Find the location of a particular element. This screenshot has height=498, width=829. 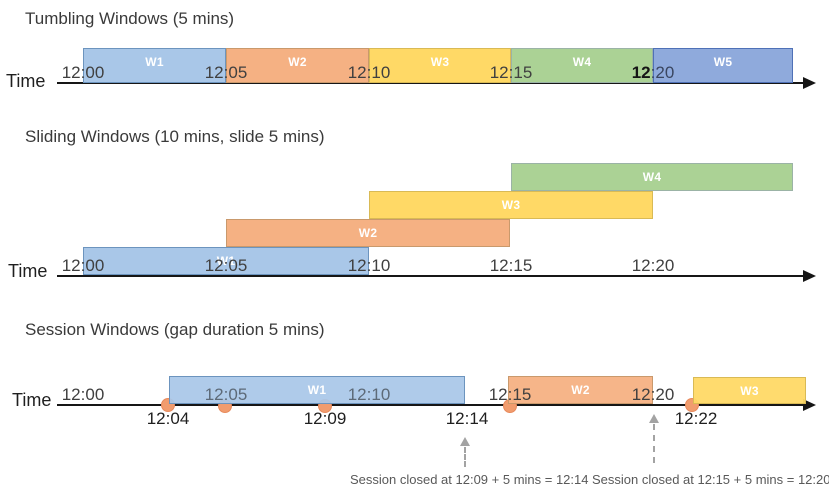

tumbling-window-bar-w1: W1 is located at coordinates (154, 65).